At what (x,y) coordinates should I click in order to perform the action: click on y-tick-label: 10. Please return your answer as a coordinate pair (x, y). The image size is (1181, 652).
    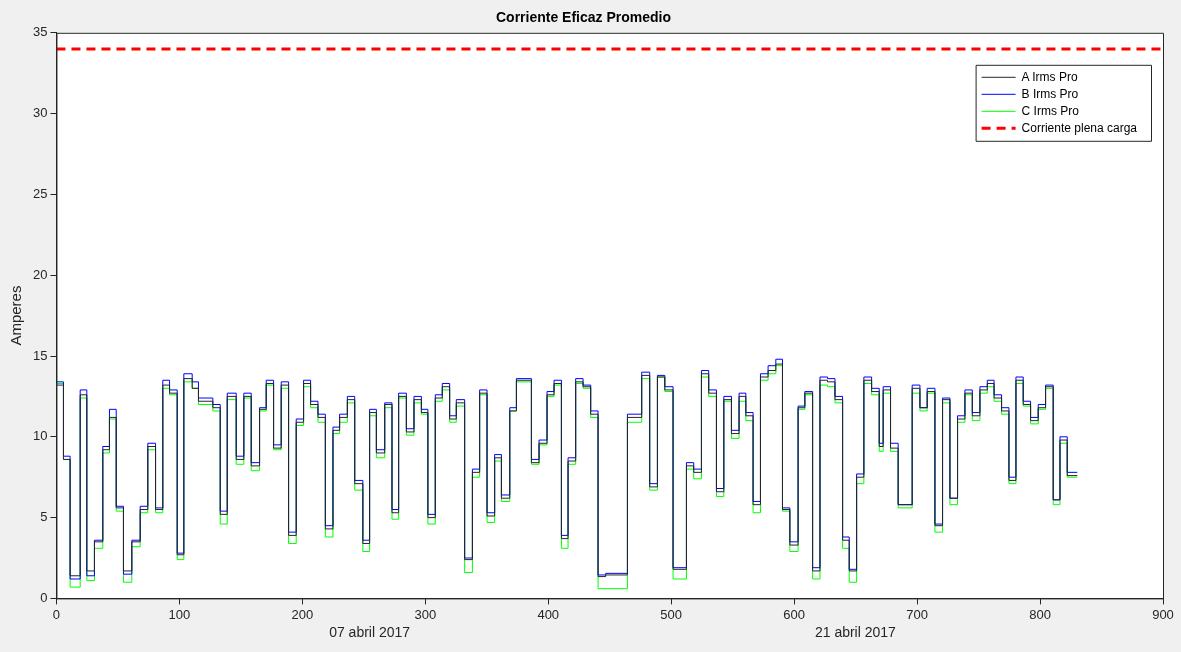
    Looking at the image, I should click on (40, 436).